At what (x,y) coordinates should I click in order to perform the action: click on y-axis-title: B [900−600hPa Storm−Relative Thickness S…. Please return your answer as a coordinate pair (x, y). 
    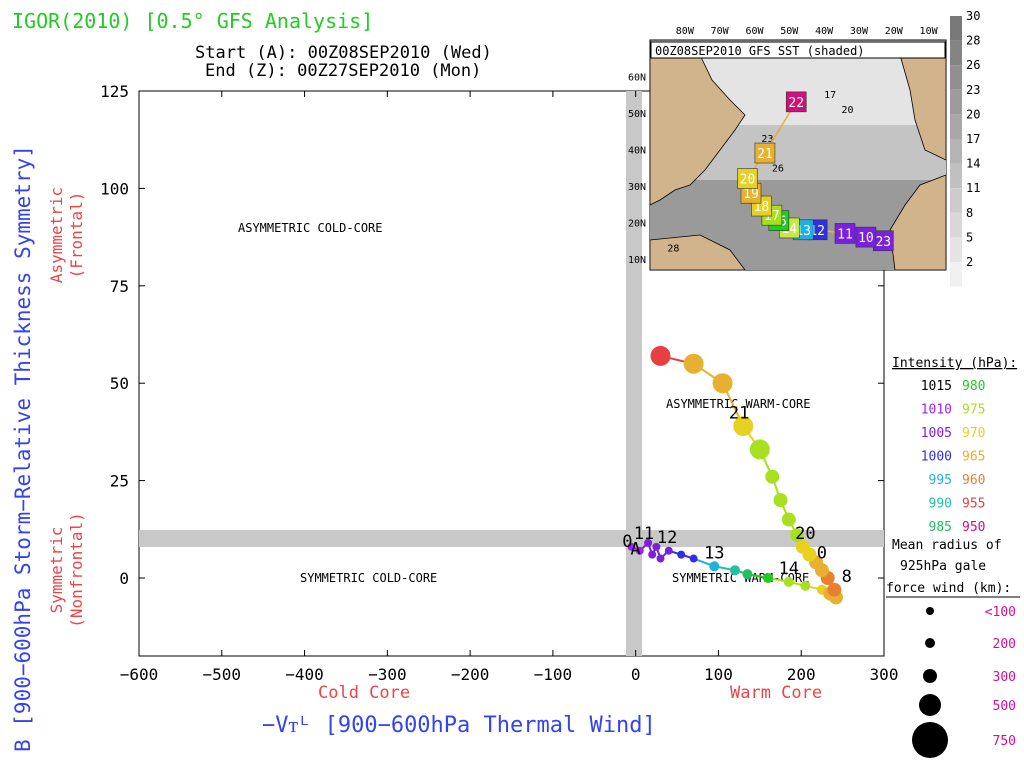
    Looking at the image, I should click on (23, 448).